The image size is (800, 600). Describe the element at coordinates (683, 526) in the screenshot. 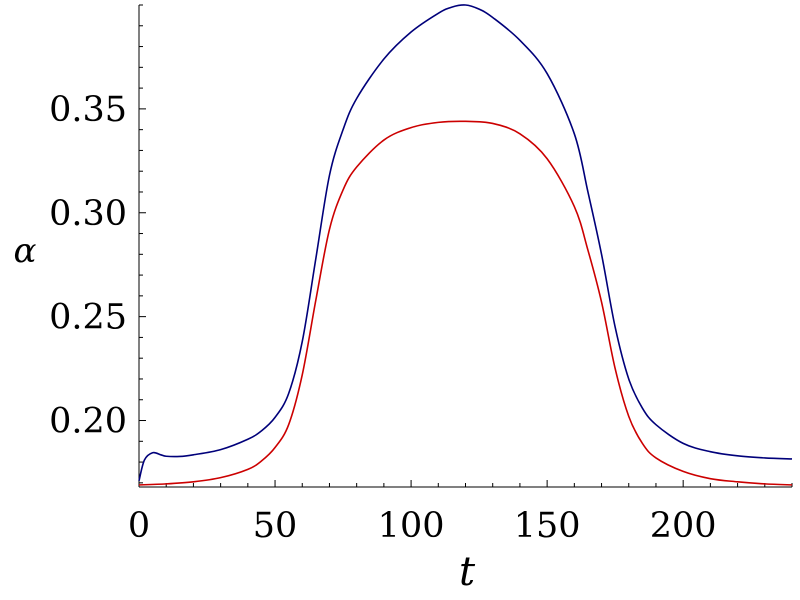

I see `x-tick-label: 200` at that location.